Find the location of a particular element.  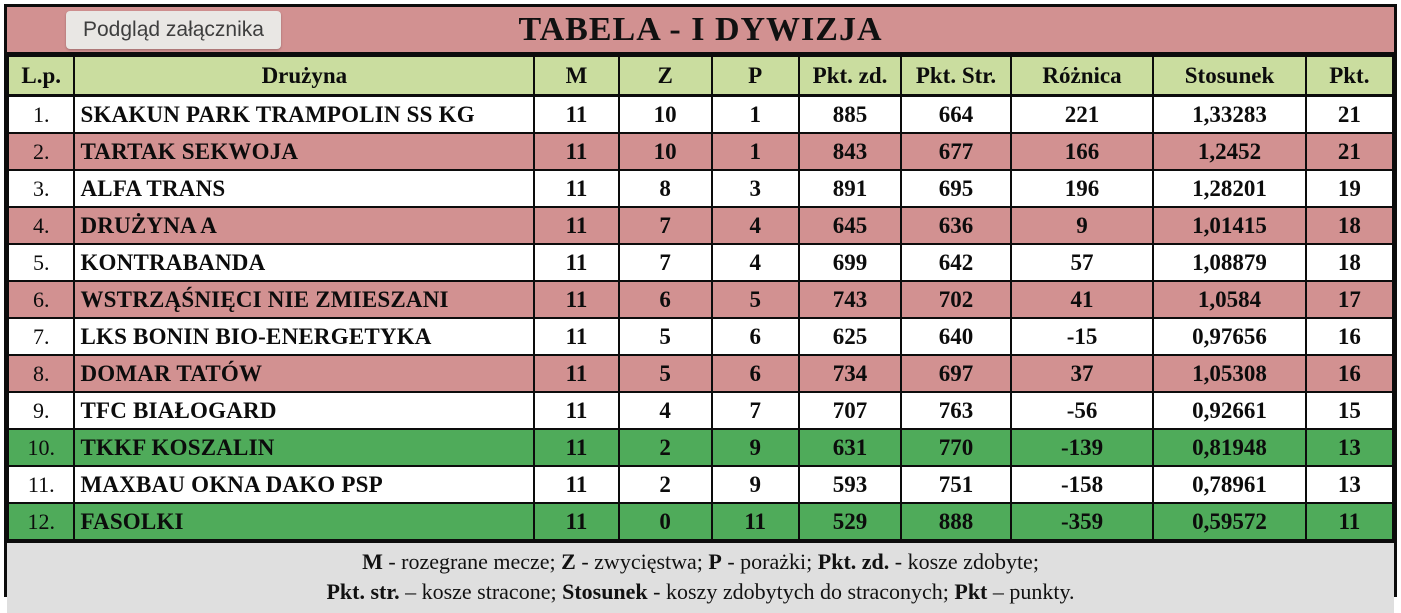

difference-cell: -56 is located at coordinates (1082, 410).